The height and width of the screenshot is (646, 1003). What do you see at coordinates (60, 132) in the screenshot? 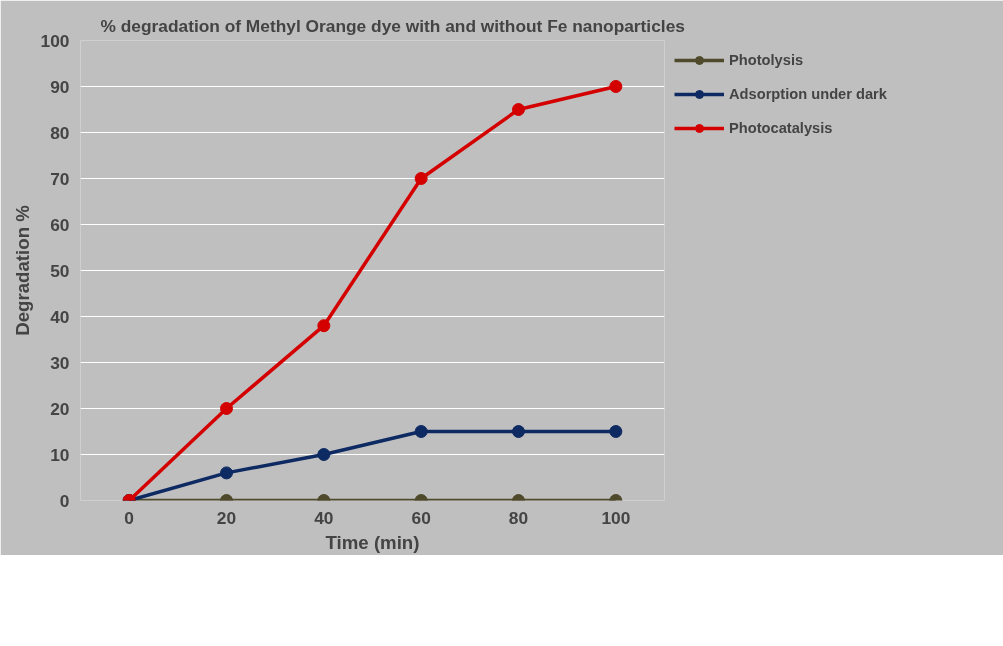
I see `y-tick-label: 80` at bounding box center [60, 132].